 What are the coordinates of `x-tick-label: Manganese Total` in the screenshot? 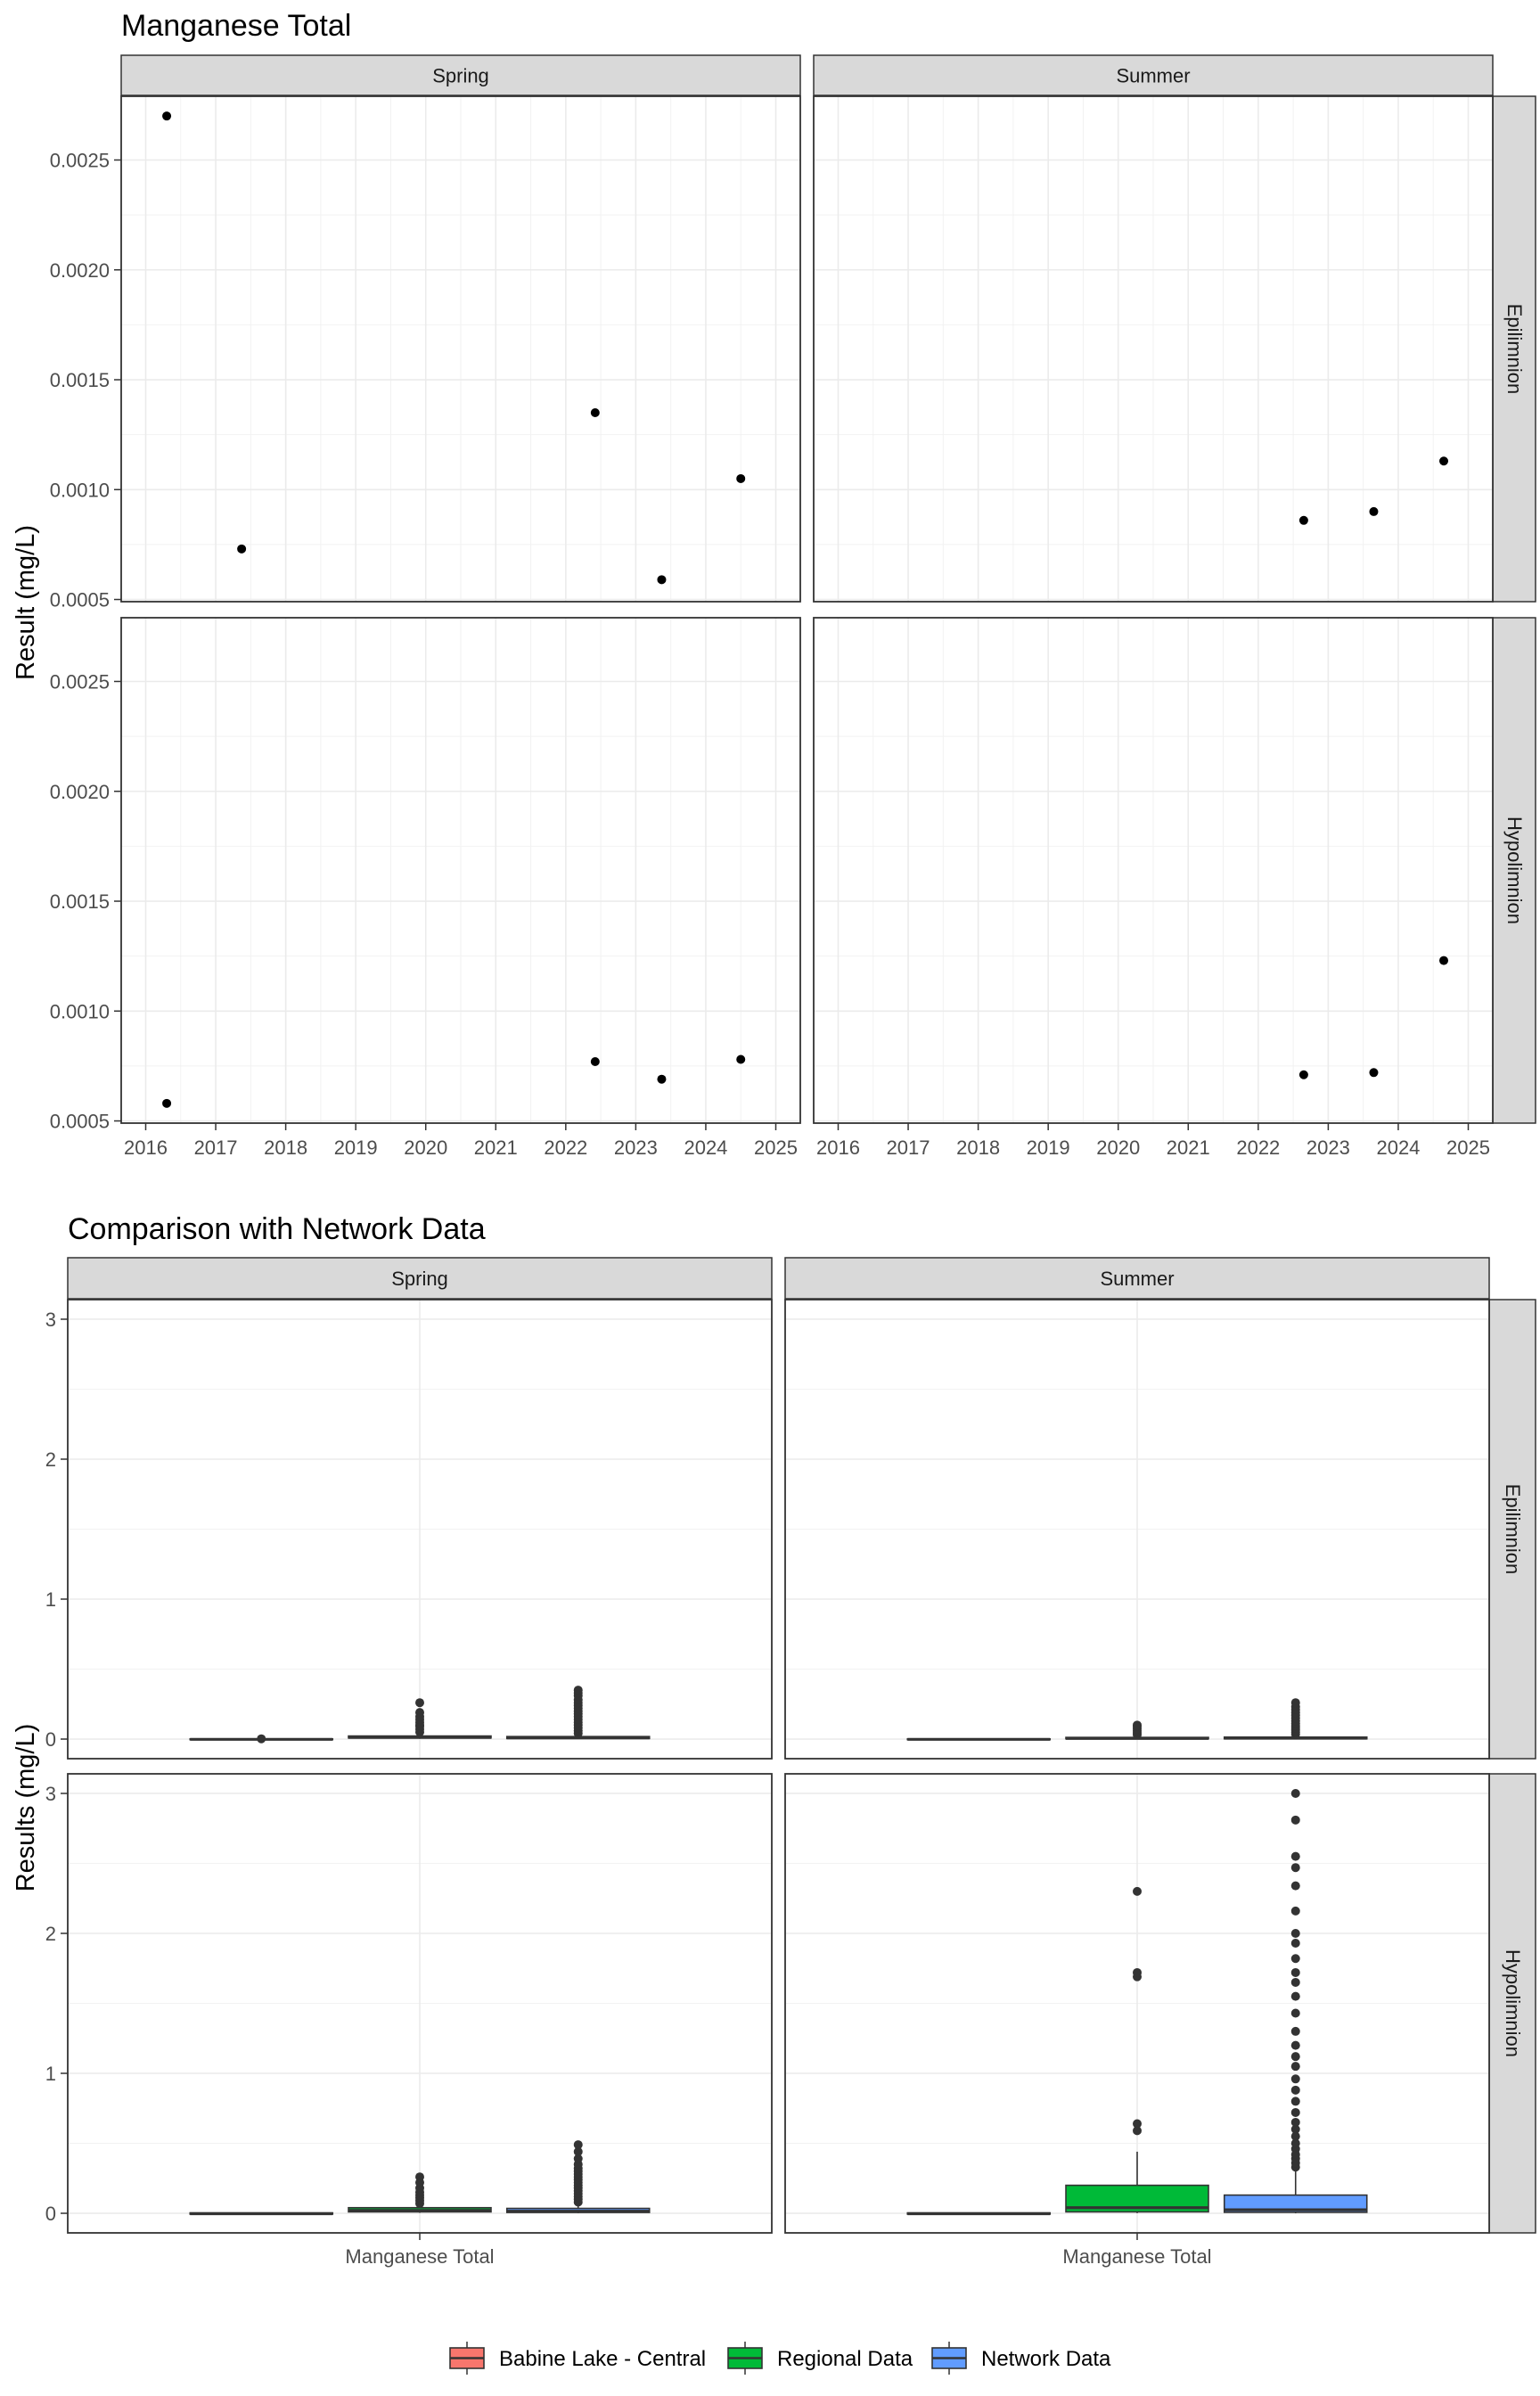 It's located at (1136, 2256).